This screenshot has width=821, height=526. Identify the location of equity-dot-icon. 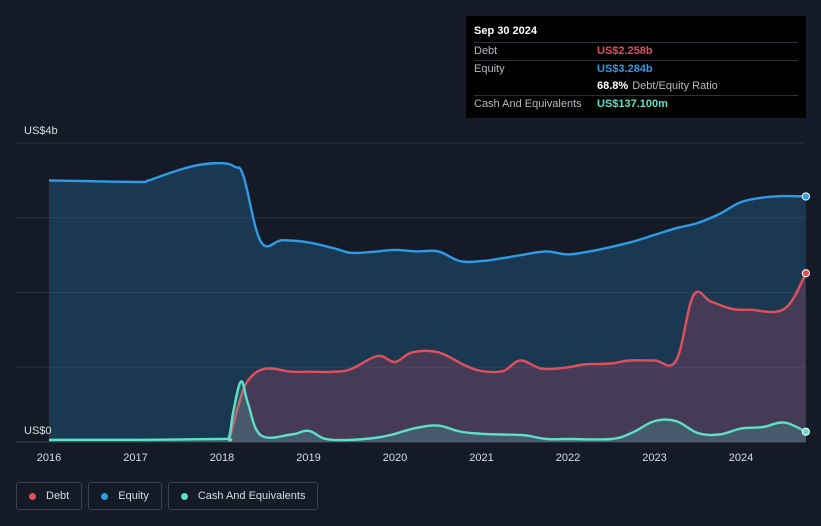
(105, 496).